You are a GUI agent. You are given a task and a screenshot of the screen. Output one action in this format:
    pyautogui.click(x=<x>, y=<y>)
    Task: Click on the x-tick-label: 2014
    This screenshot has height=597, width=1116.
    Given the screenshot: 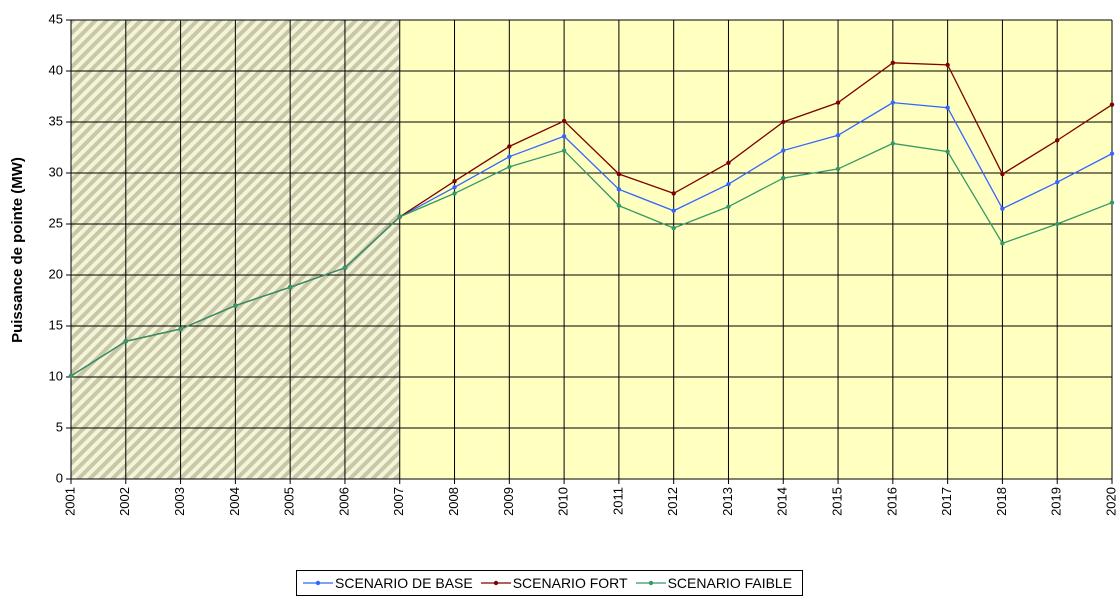 What is the action you would take?
    pyautogui.click(x=782, y=501)
    